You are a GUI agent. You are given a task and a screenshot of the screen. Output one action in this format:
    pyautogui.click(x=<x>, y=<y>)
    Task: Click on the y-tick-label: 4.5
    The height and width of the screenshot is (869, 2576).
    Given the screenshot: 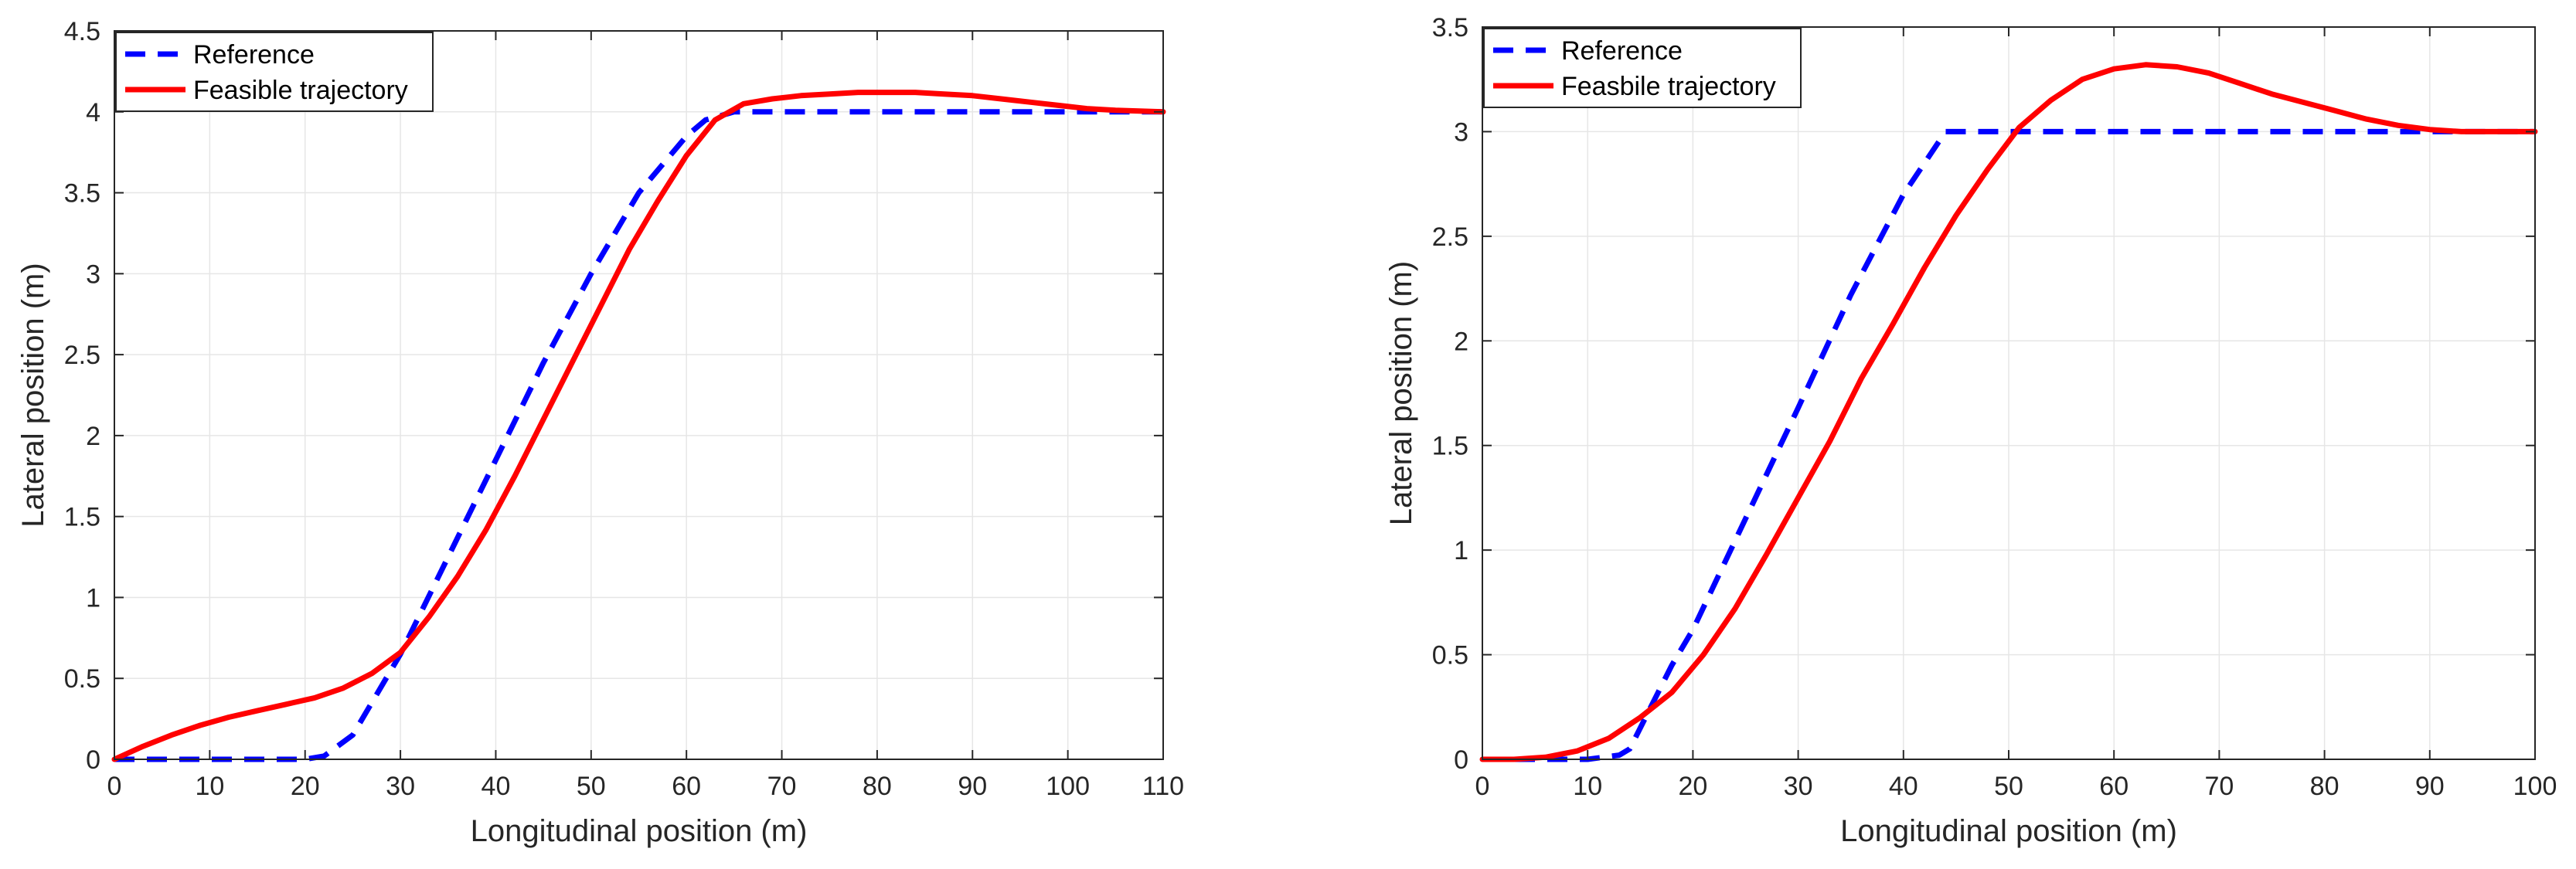 What is the action you would take?
    pyautogui.click(x=82, y=32)
    